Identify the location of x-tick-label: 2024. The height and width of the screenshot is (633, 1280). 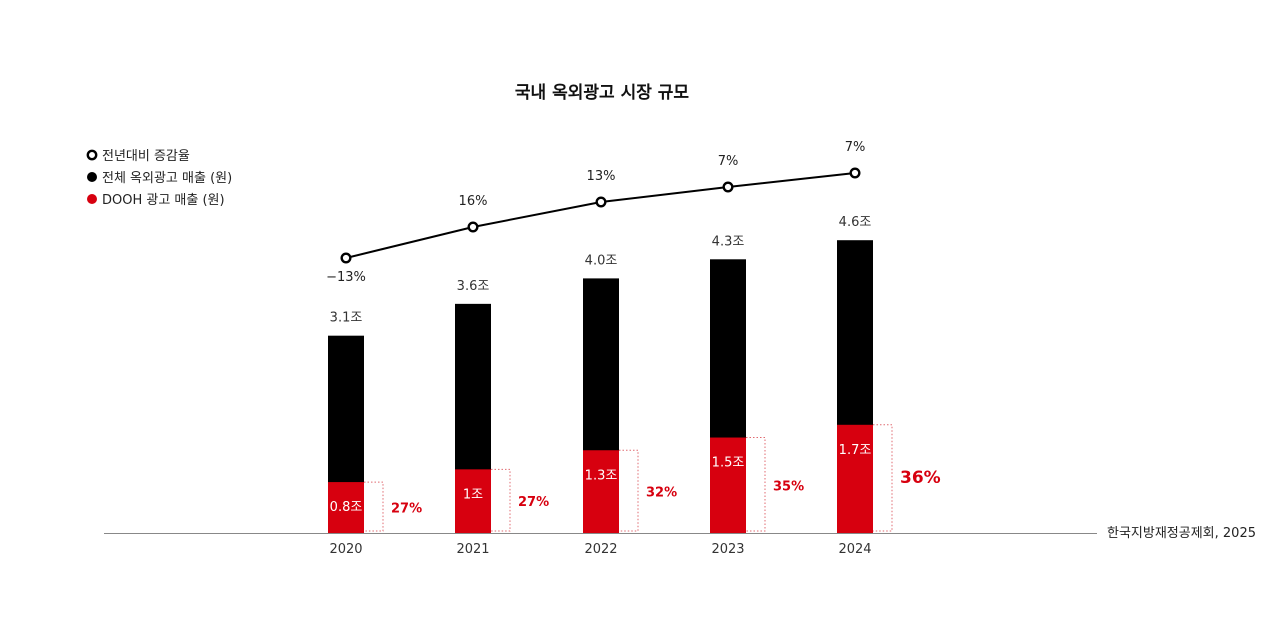
(854, 549).